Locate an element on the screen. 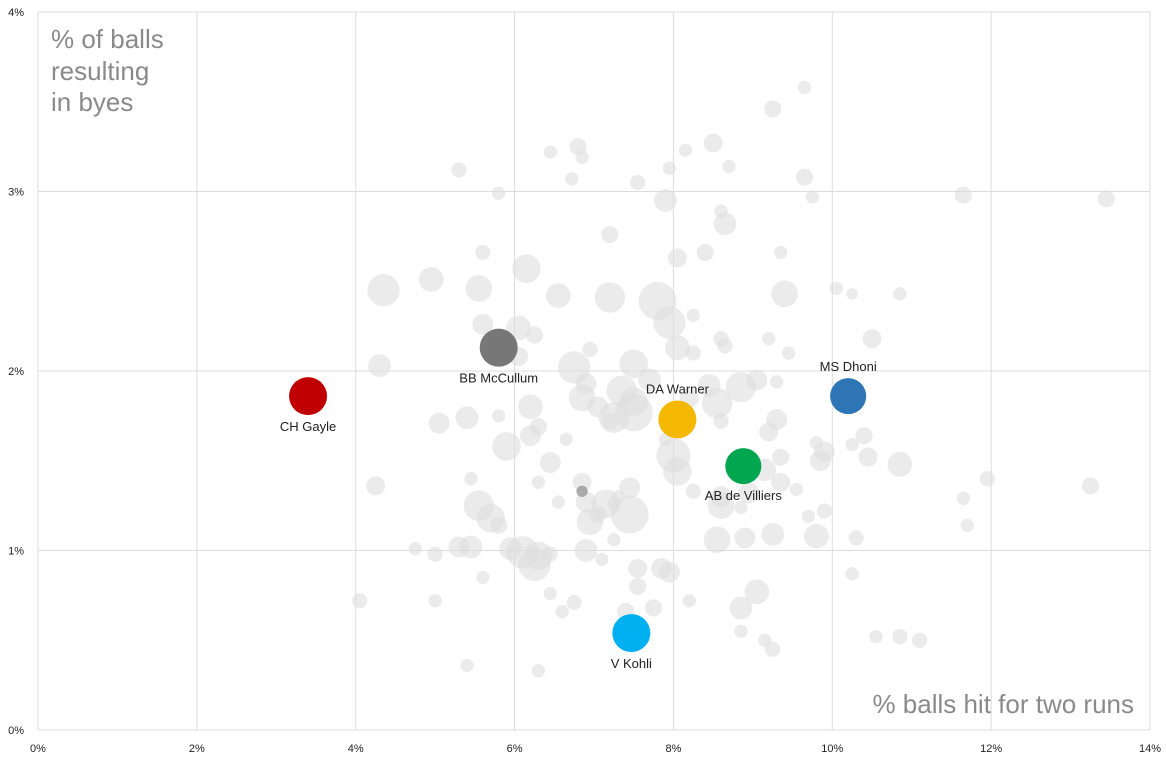 The width and height of the screenshot is (1166, 763). background-point-dark is located at coordinates (582, 491).